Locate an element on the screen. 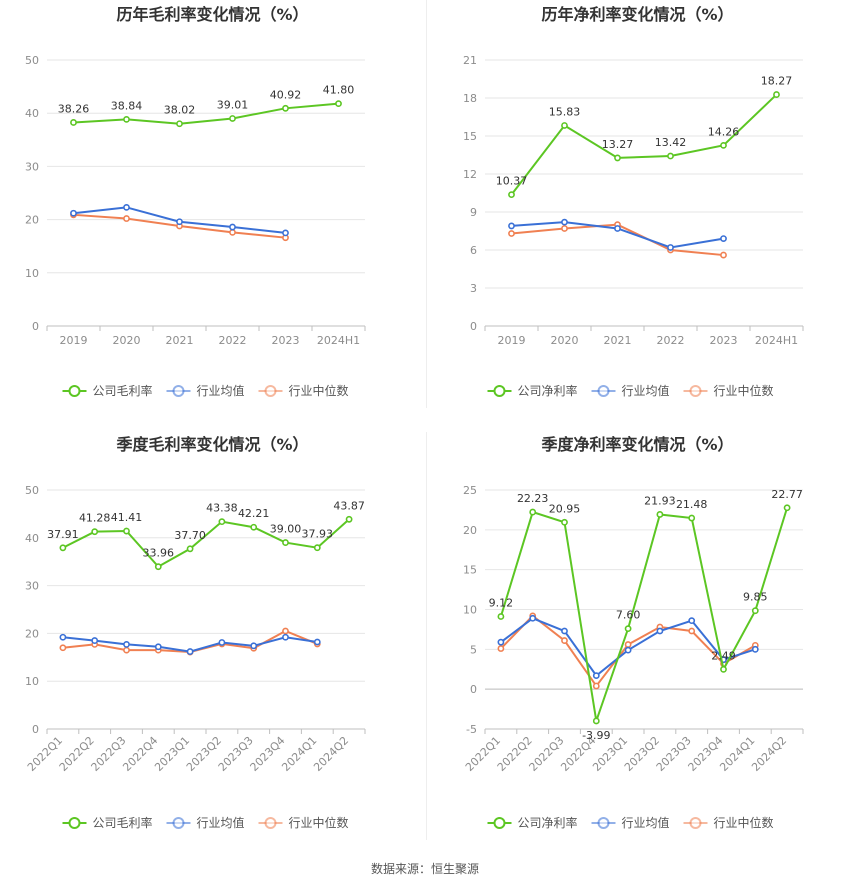 The image size is (850, 891). y-tick-label: 50 is located at coordinates (32, 490).